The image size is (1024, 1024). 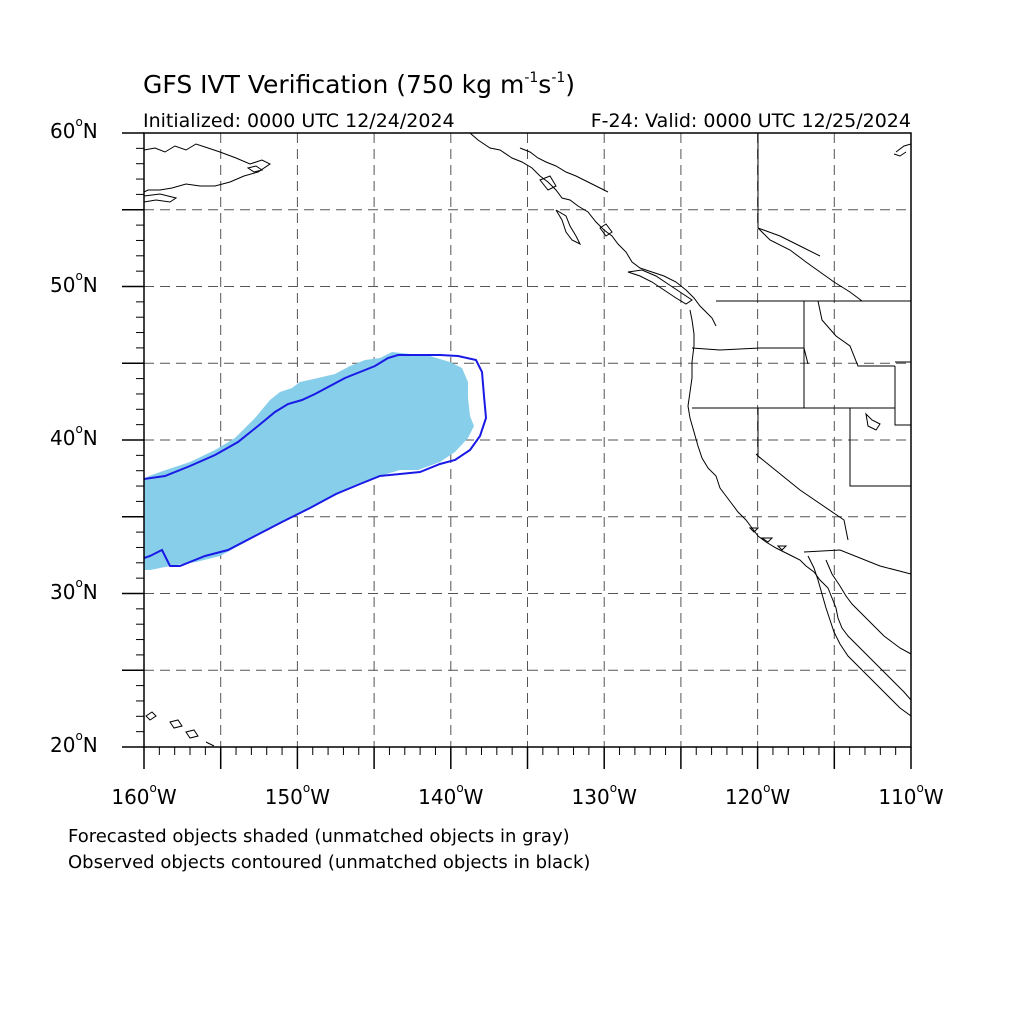 What do you see at coordinates (74, 743) in the screenshot?
I see `latitude-label: 20oN` at bounding box center [74, 743].